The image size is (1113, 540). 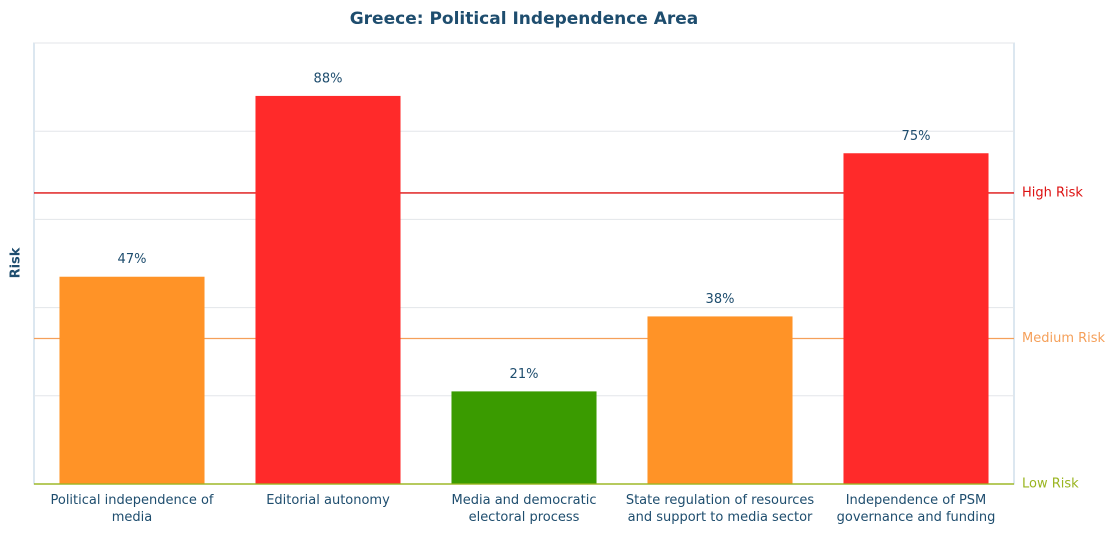 What do you see at coordinates (1052, 192) in the screenshot?
I see `threshold-label: High Risk` at bounding box center [1052, 192].